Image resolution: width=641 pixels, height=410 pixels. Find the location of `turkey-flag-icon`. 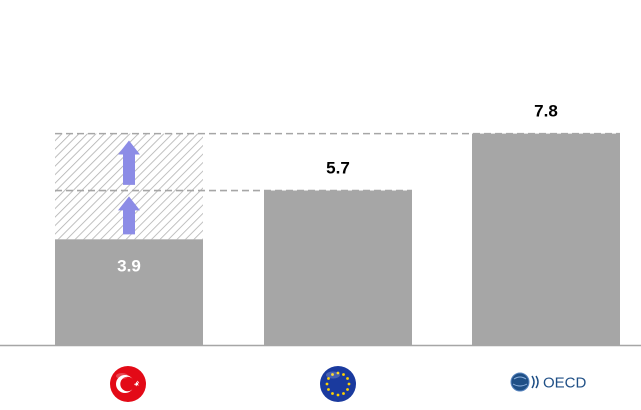

turkey-flag-icon is located at coordinates (128, 384).